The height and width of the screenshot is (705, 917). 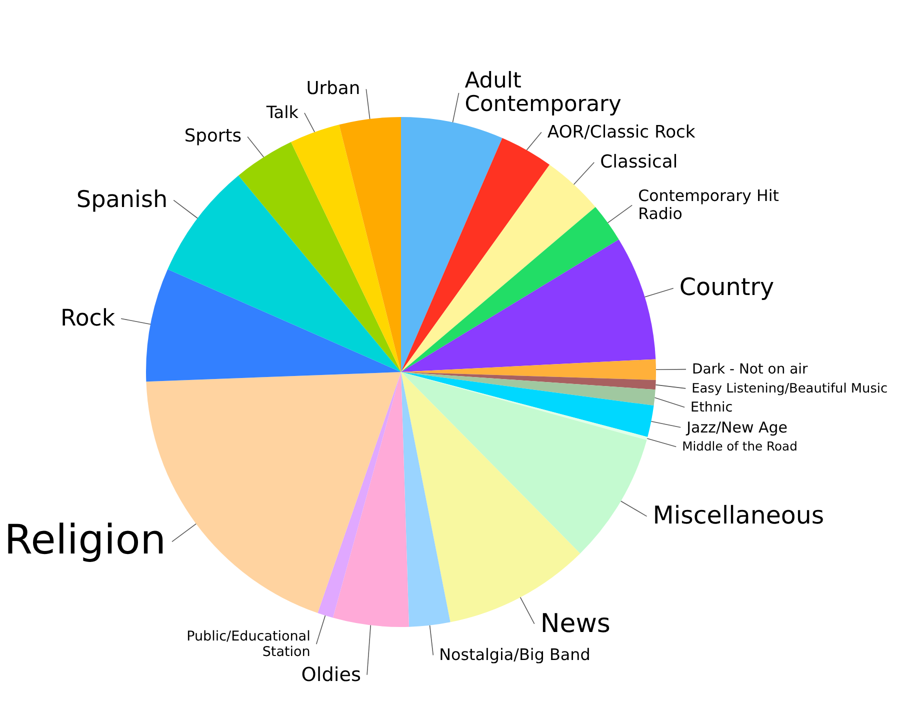 What do you see at coordinates (122, 200) in the screenshot?
I see `slice-label: Spanish` at bounding box center [122, 200].